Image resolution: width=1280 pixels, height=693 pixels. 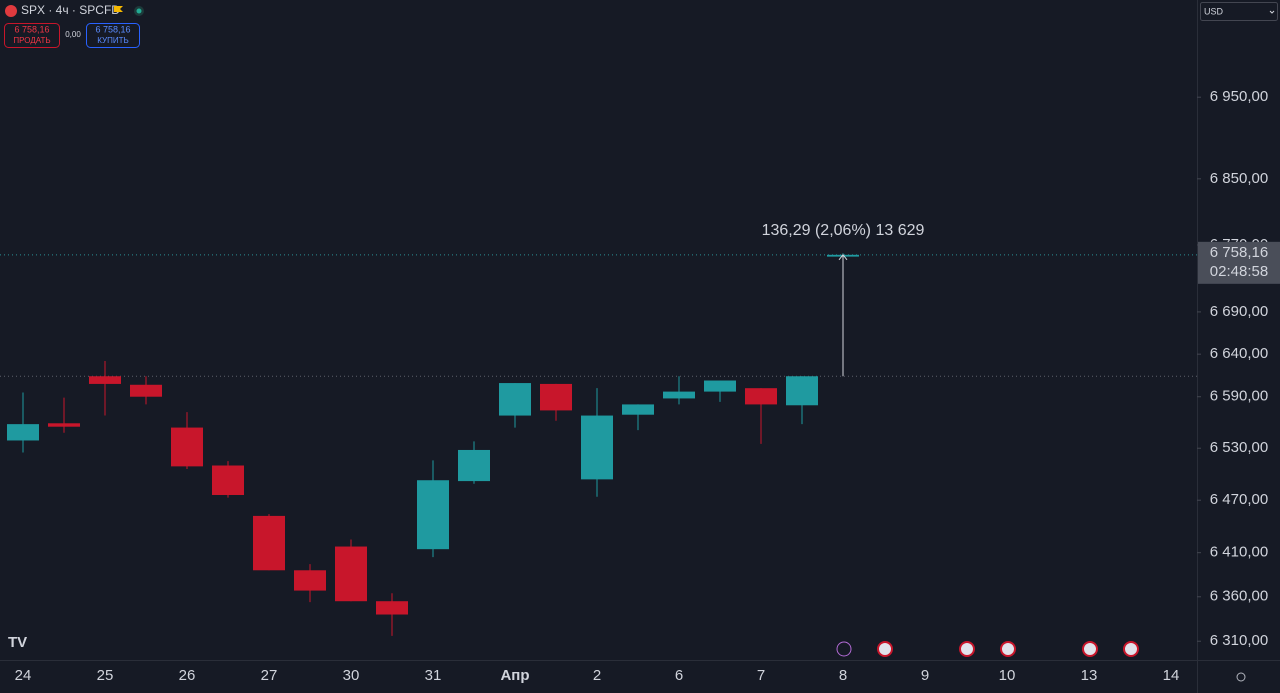 What do you see at coordinates (139, 11) in the screenshot?
I see `status-icon` at bounding box center [139, 11].